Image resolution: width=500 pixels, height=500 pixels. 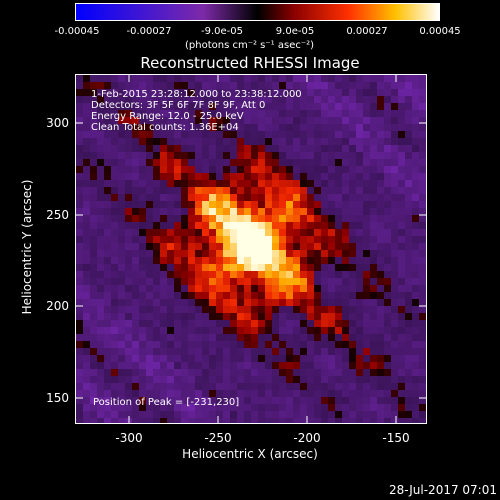 What do you see at coordinates (178, 105) in the screenshot?
I see `detectors-annotation: Detectors: 3F 5F 6F 7F 8F 9F, Att 0` at bounding box center [178, 105].